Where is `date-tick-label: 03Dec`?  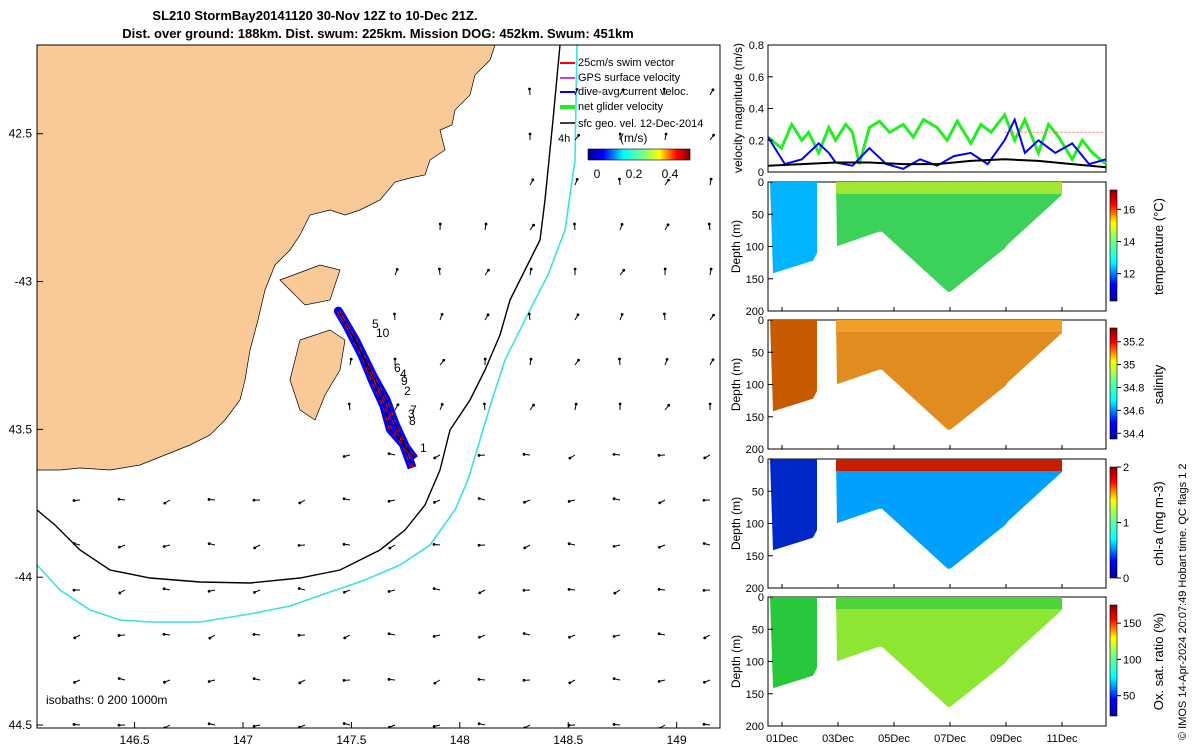 date-tick-label: 03Dec is located at coordinates (838, 739).